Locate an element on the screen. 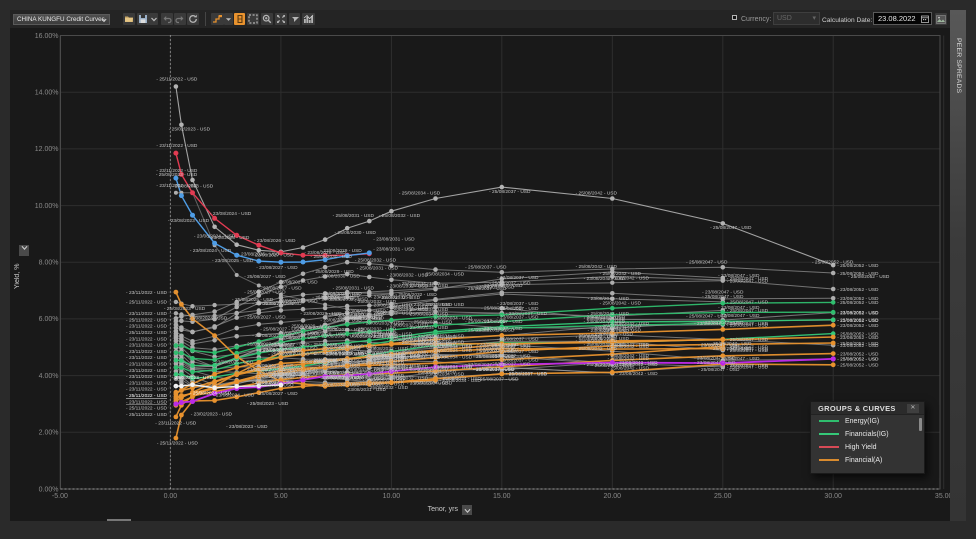 This screenshot has width=976, height=539. svg-text: - 23/08/2025 - USD is located at coordinates (229, 238).